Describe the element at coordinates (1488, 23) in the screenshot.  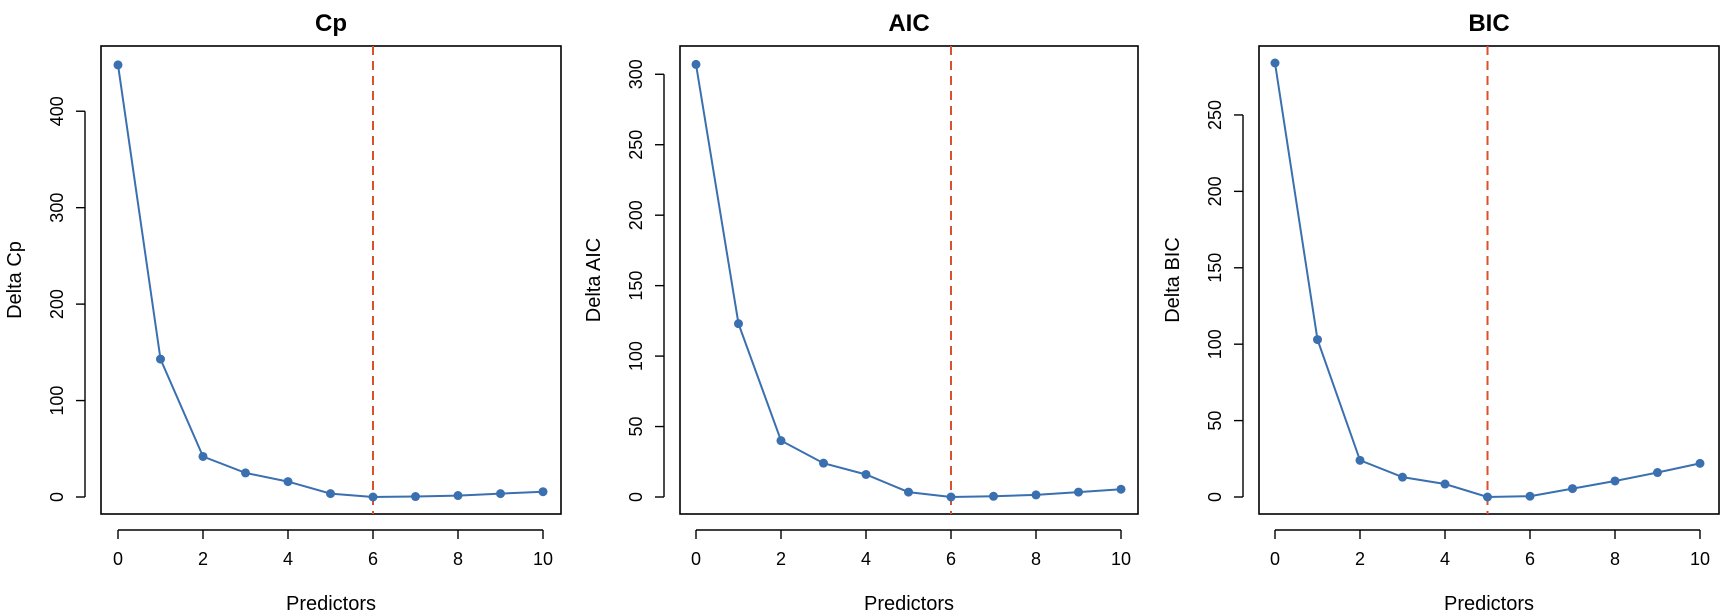
I see `chart-title: BIC` at that location.